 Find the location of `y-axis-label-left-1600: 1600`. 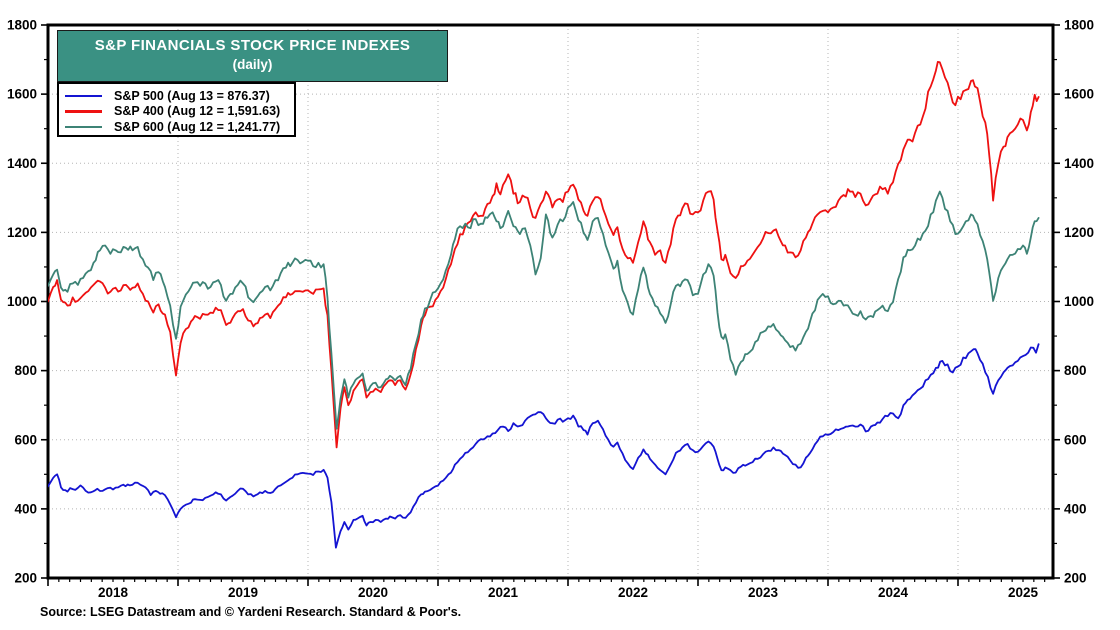

y-axis-label-left-1600: 1600 is located at coordinates (22, 94).